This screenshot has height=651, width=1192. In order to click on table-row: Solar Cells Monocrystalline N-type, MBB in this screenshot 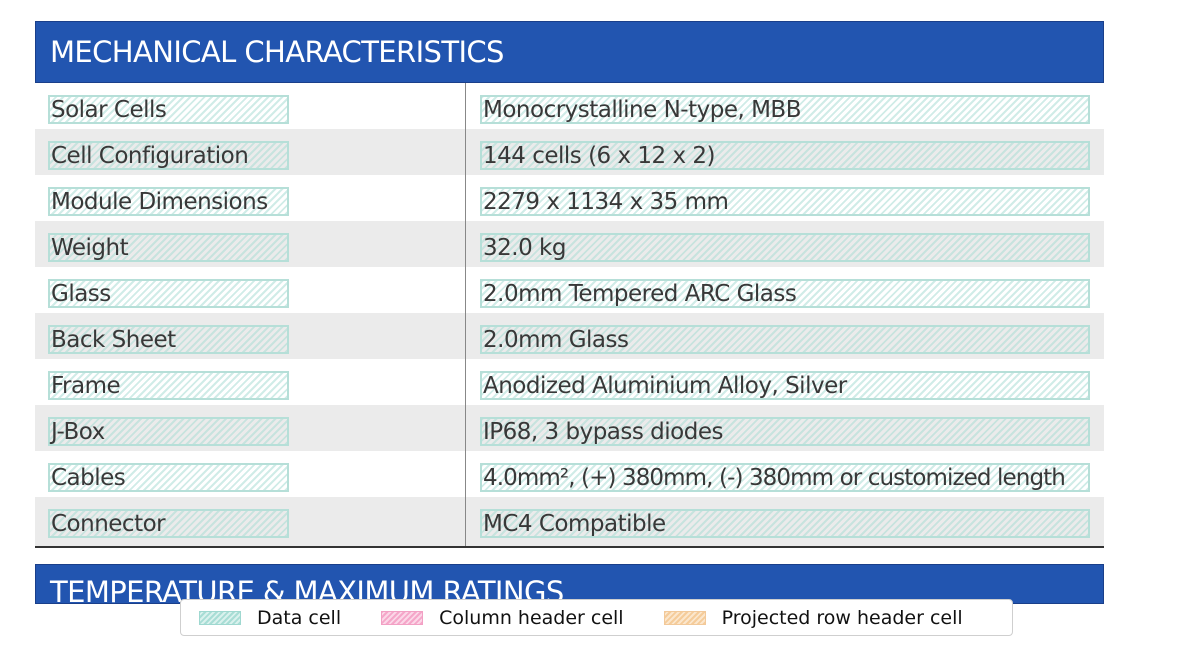, I will do `click(569, 106)`.